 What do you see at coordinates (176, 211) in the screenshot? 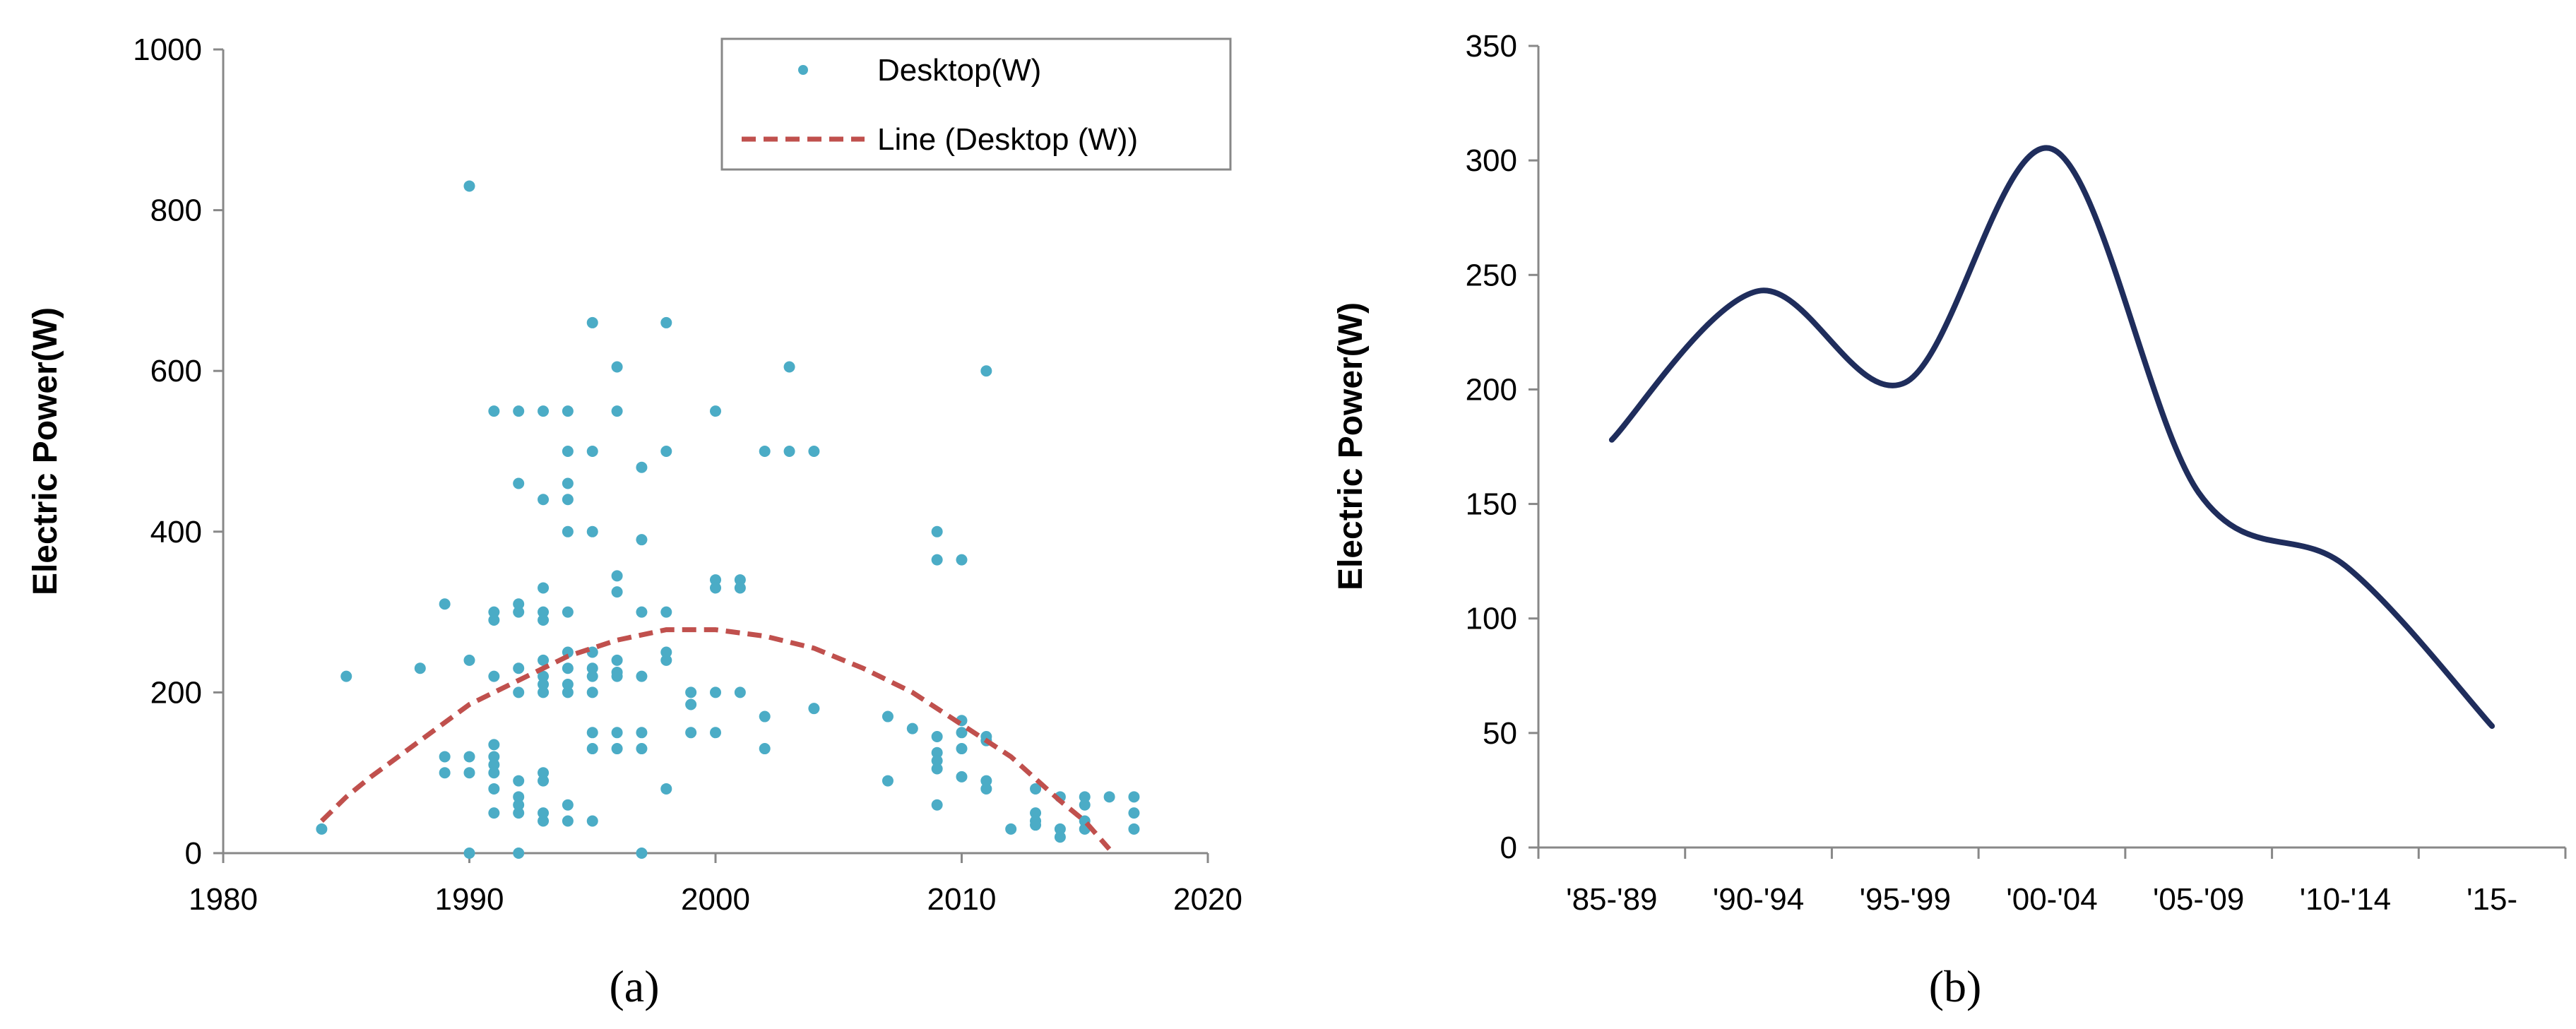
I see `panel-a-y-tick-label: 800` at bounding box center [176, 211].